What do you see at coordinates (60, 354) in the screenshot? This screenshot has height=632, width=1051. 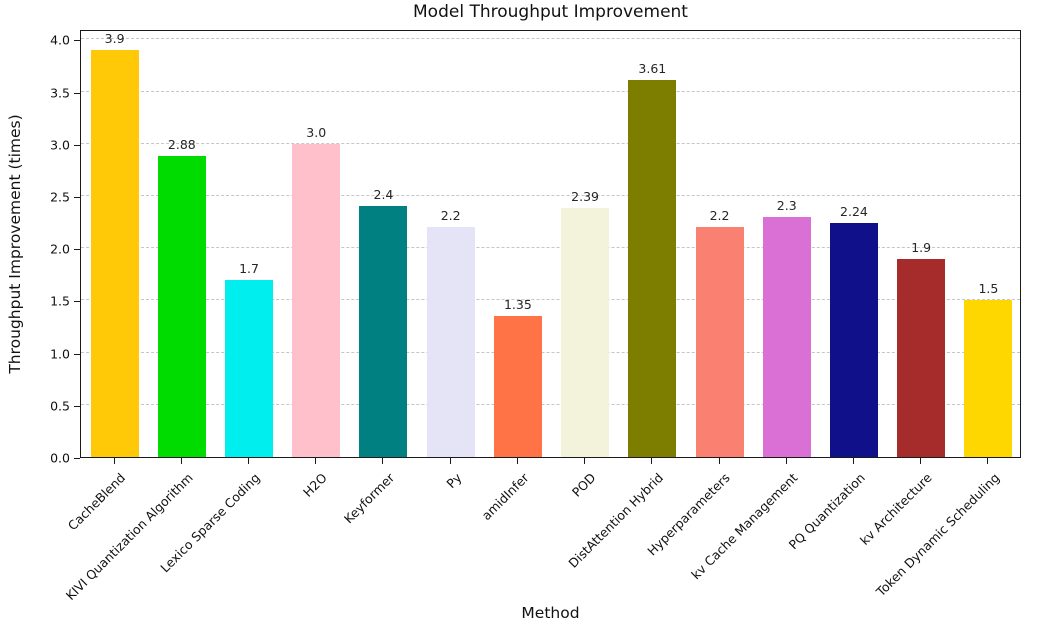 I see `y-tick-label: 1.0` at bounding box center [60, 354].